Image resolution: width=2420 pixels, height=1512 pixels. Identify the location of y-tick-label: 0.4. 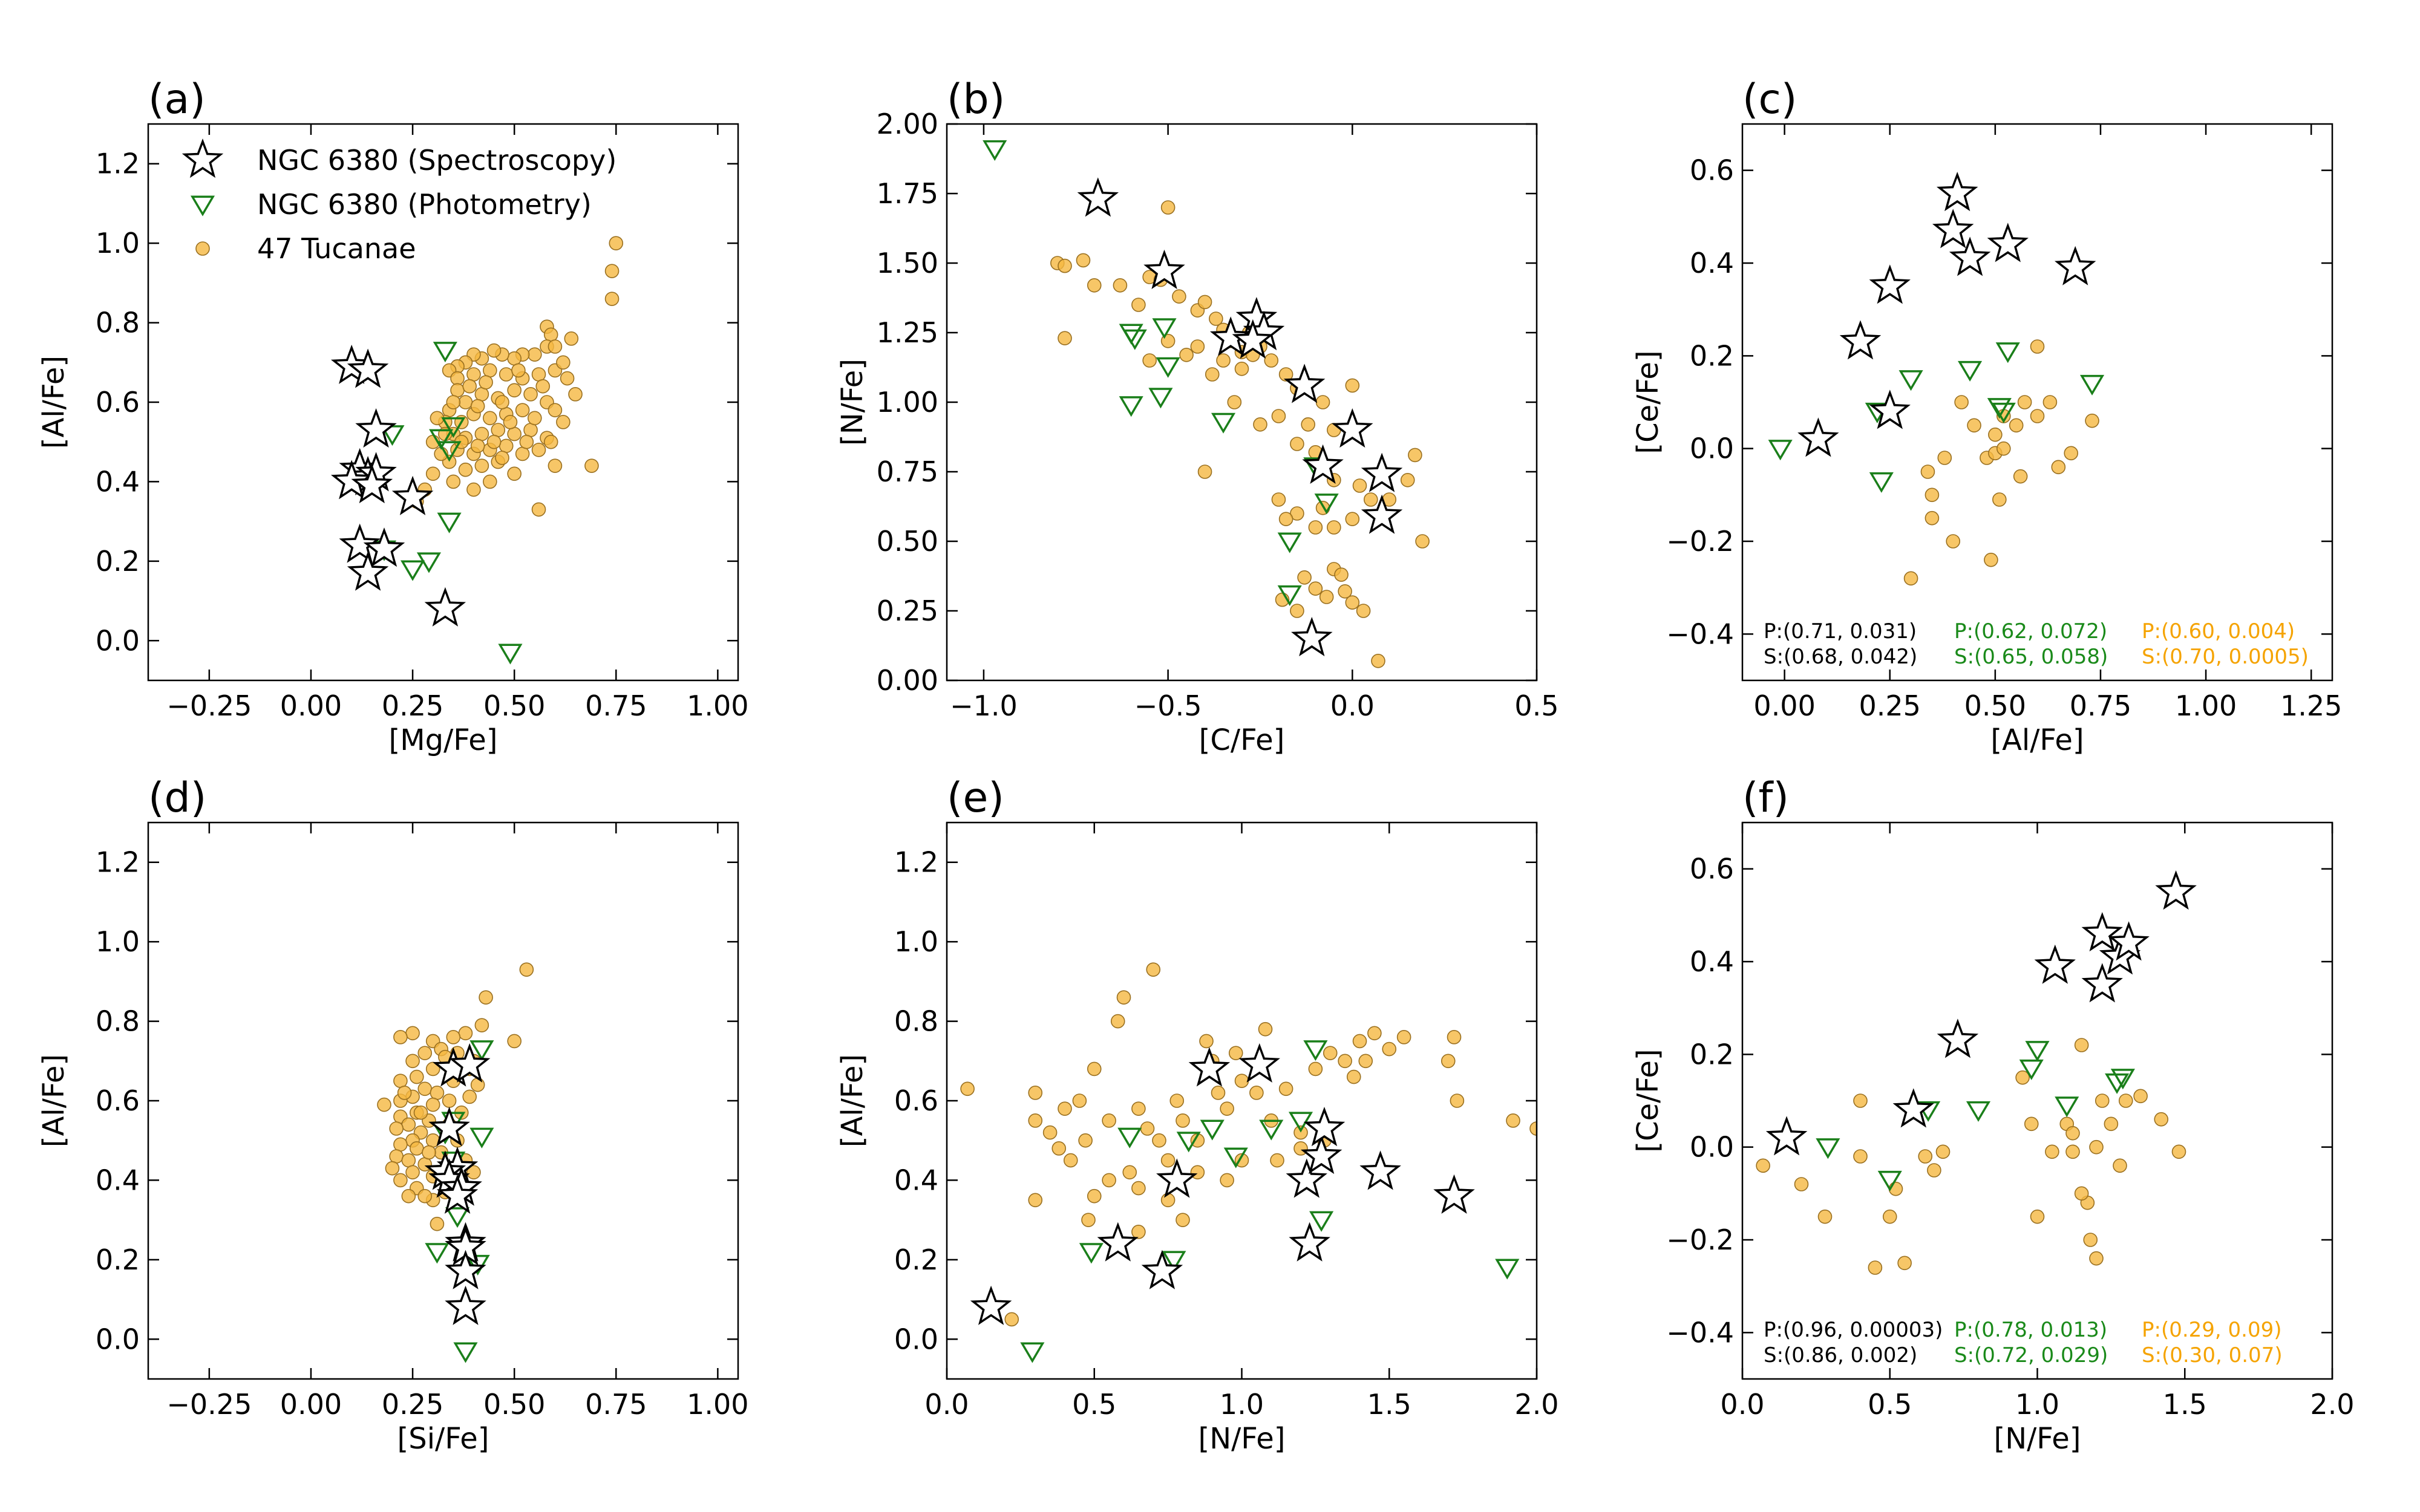
(118, 481).